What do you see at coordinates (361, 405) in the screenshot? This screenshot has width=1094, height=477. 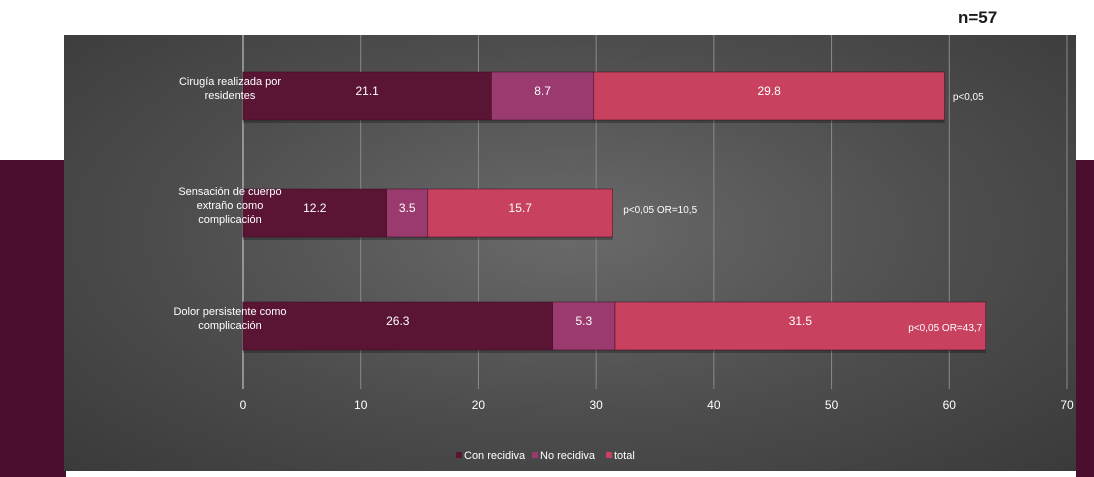 I see `x-tick-label: 10` at bounding box center [361, 405].